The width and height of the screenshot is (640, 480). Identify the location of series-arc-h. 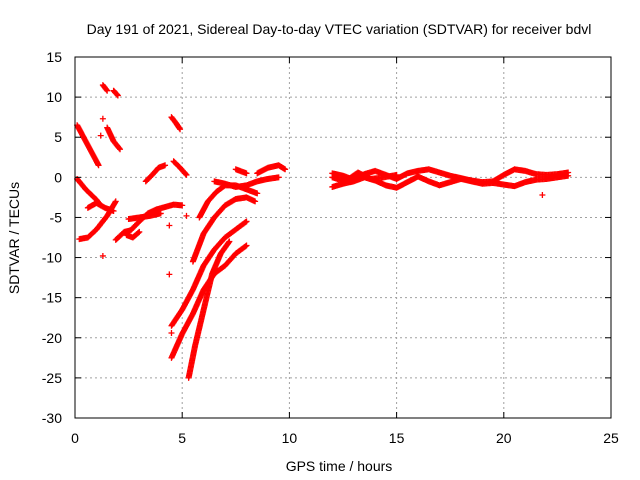
(149, 222).